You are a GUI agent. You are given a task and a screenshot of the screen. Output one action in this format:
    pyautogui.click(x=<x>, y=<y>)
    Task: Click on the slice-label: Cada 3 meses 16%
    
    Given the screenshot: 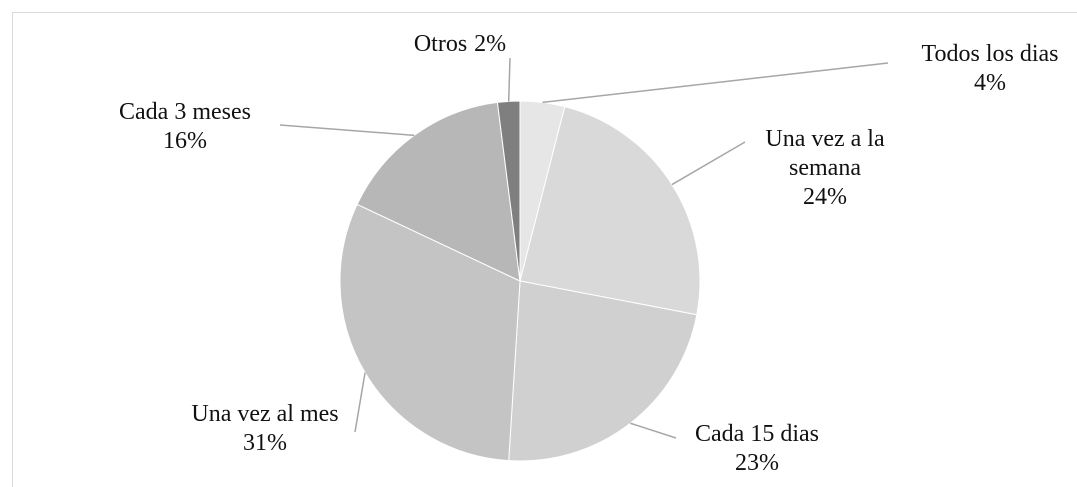 What is the action you would take?
    pyautogui.click(x=185, y=127)
    